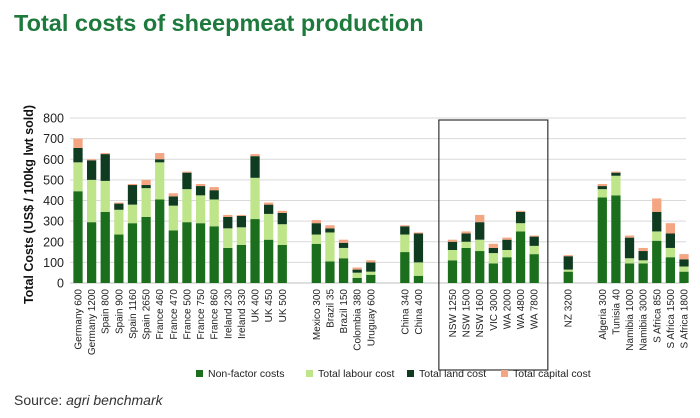 This screenshot has height=418, width=700. Describe the element at coordinates (521, 309) in the screenshot. I see `x-tick-label-wa-4800: WA 4800` at that location.